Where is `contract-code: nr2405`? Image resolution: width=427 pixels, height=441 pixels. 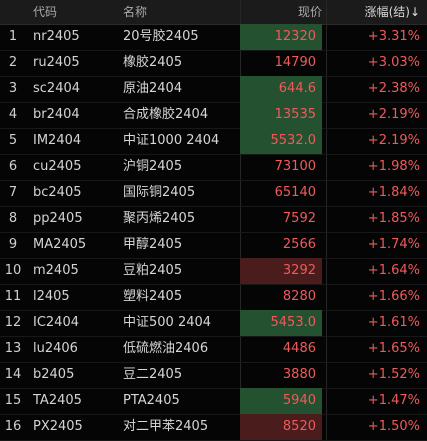 contract-code: nr2405 is located at coordinates (56, 36).